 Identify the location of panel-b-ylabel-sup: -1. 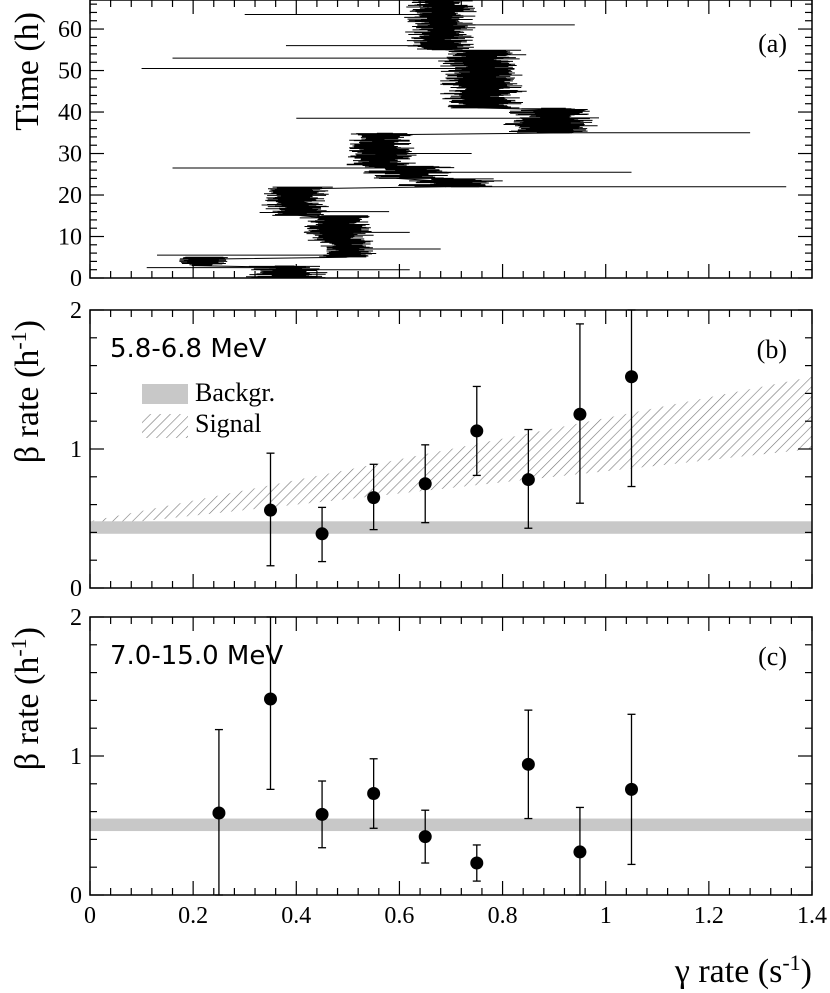
(18, 340).